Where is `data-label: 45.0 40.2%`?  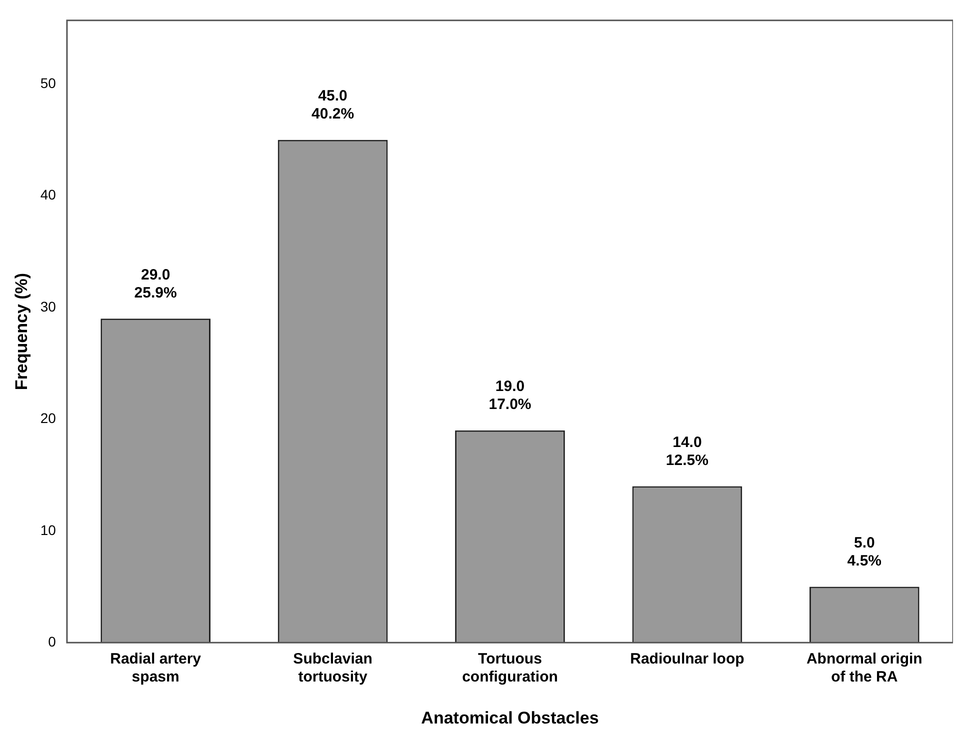
data-label: 45.0 40.2% is located at coordinates (333, 105).